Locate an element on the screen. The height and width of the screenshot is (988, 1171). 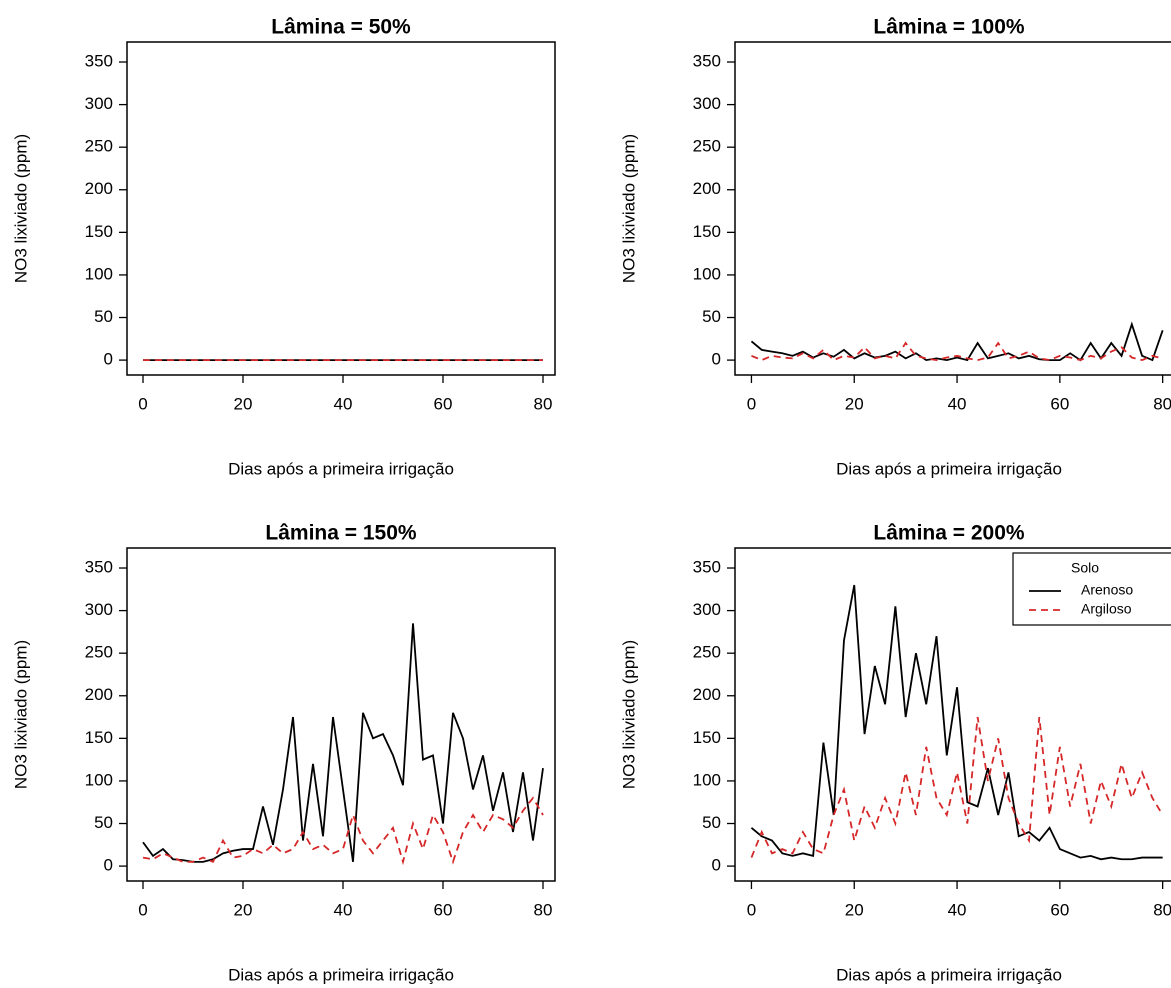
legend-box is located at coordinates (1091, 589).